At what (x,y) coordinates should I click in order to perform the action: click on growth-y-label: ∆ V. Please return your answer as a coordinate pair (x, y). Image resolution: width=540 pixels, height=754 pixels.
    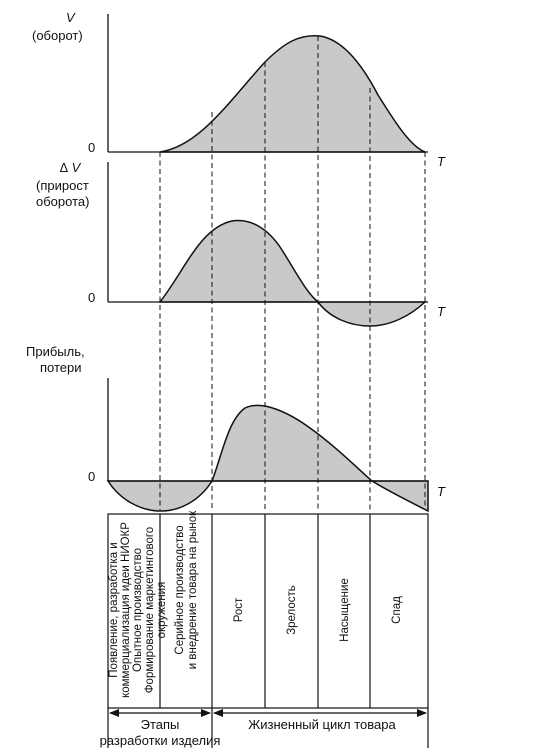
    Looking at the image, I should click on (71, 167).